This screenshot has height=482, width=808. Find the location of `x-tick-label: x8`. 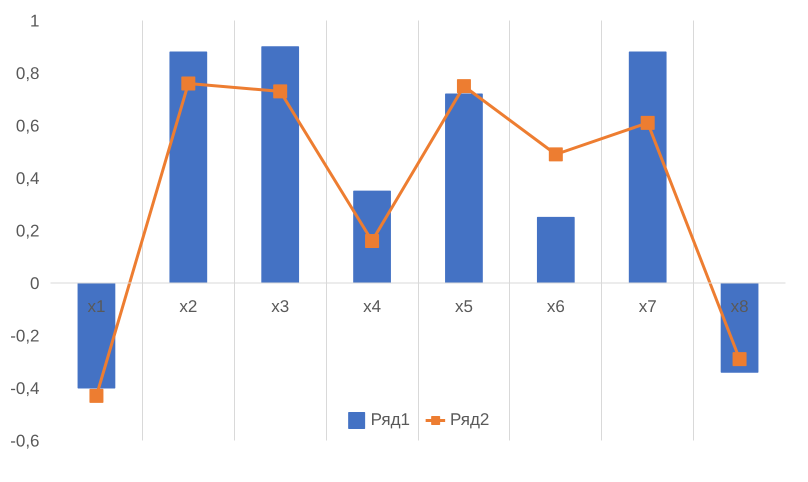

x-tick-label: x8 is located at coordinates (739, 306).